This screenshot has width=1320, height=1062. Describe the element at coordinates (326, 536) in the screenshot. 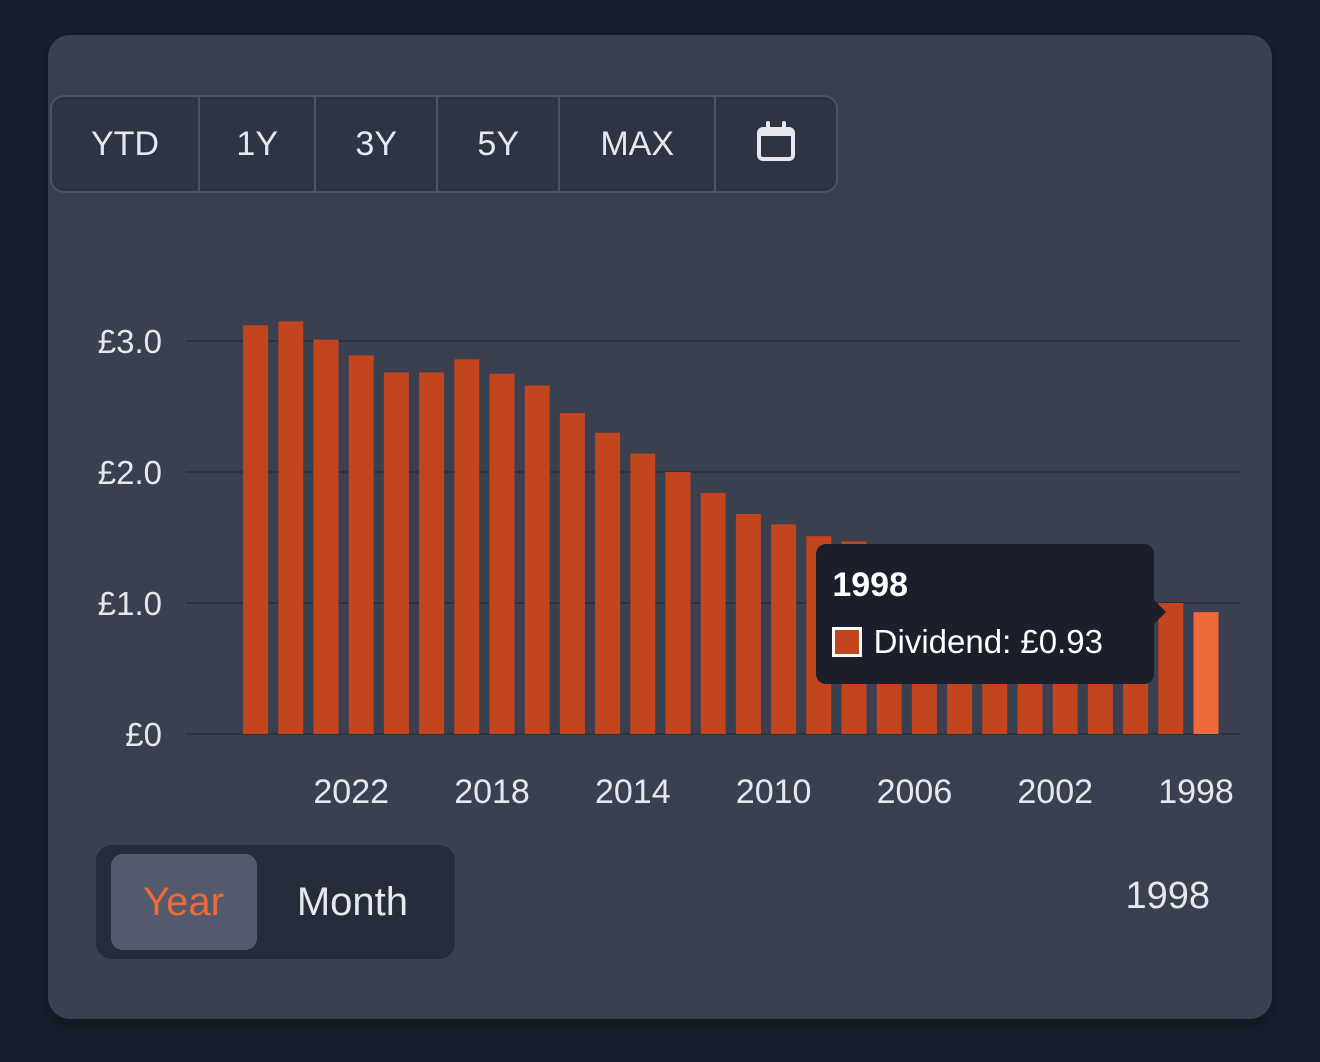

I see `bar-2023` at that location.